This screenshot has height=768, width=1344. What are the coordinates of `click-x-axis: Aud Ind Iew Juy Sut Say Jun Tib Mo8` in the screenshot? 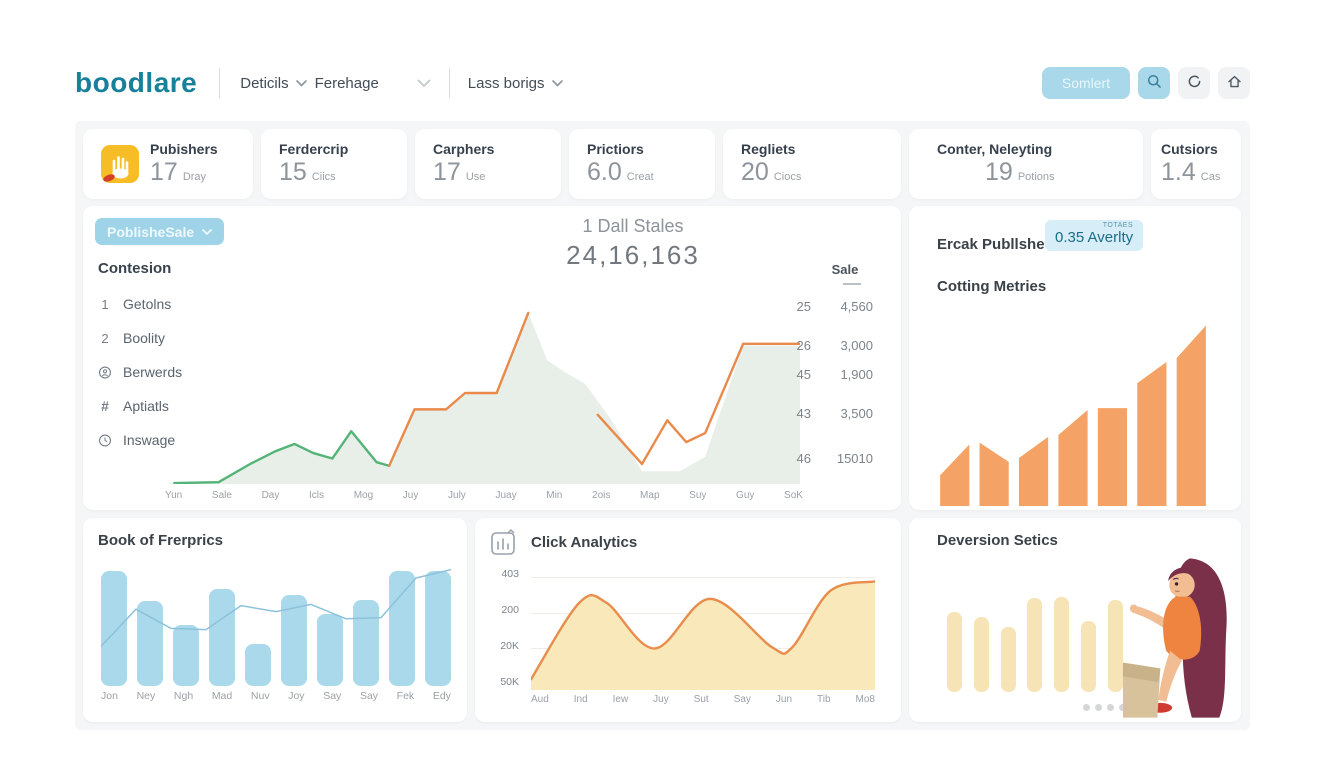 It's located at (703, 699).